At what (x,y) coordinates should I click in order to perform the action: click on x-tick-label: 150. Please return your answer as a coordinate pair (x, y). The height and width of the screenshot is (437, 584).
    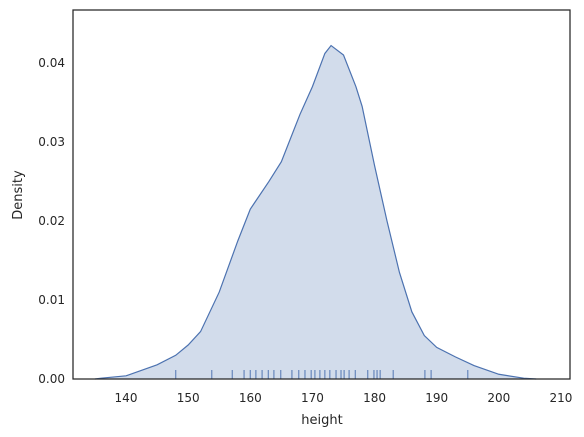
    Looking at the image, I should click on (188, 398).